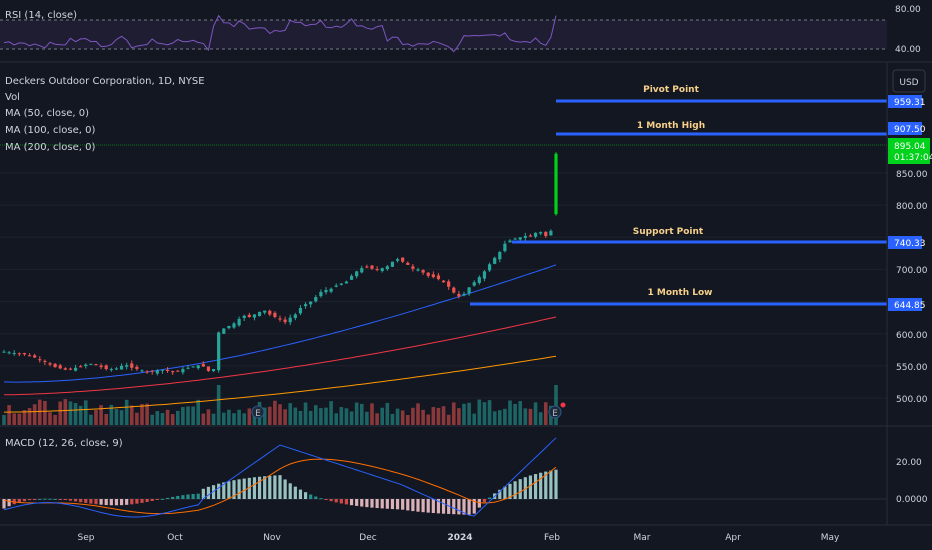  I want to click on pivot-price-tag, so click(905, 101).